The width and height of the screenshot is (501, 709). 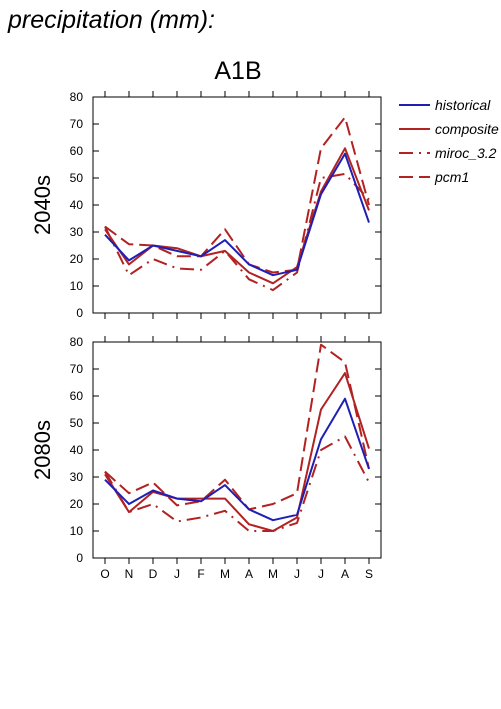 I want to click on x-tick-label: F, so click(x=200, y=574).